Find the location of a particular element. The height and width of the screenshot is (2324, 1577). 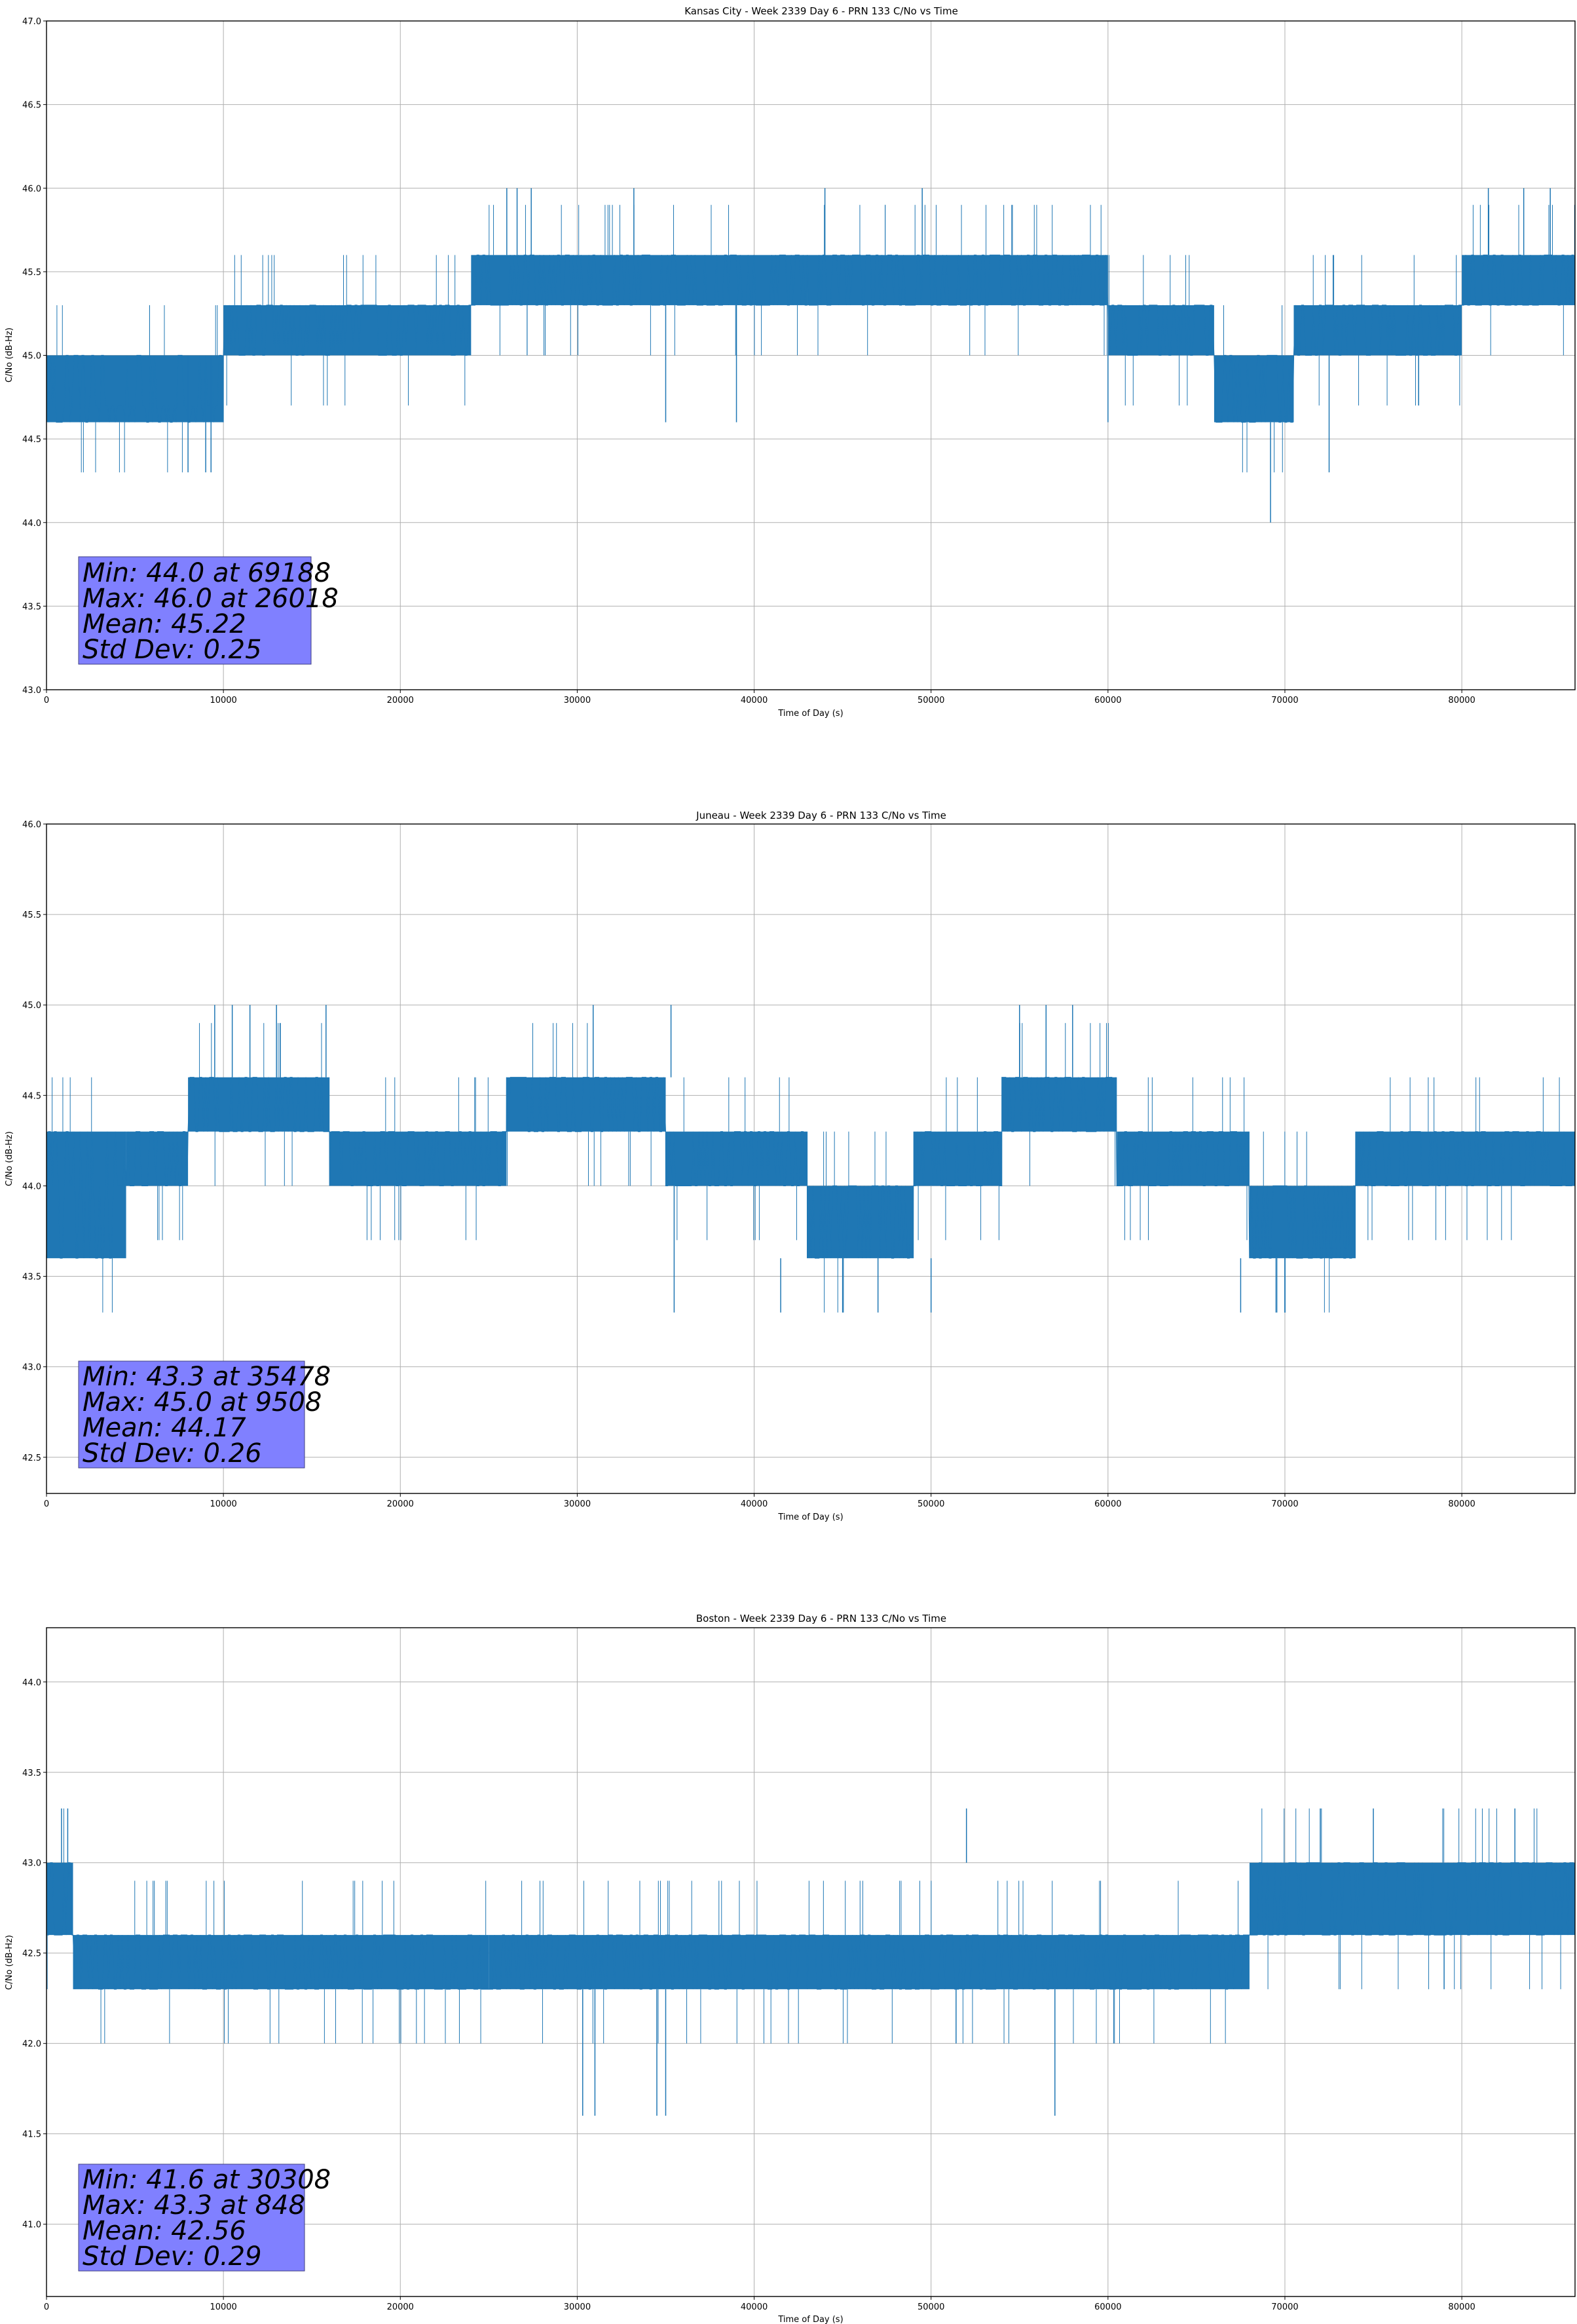

stat-mean: Mean: 44.17 is located at coordinates (164, 1428).